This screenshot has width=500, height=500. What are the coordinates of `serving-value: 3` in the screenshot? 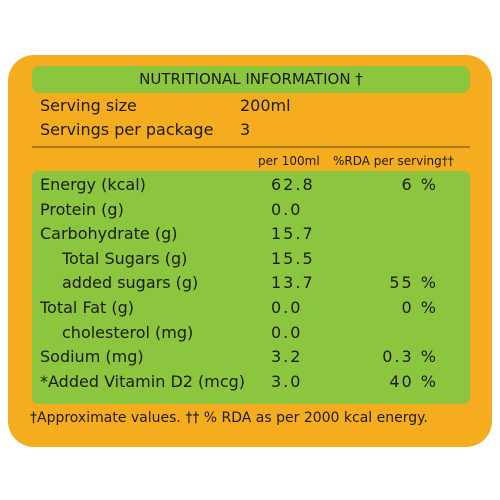 It's located at (245, 129).